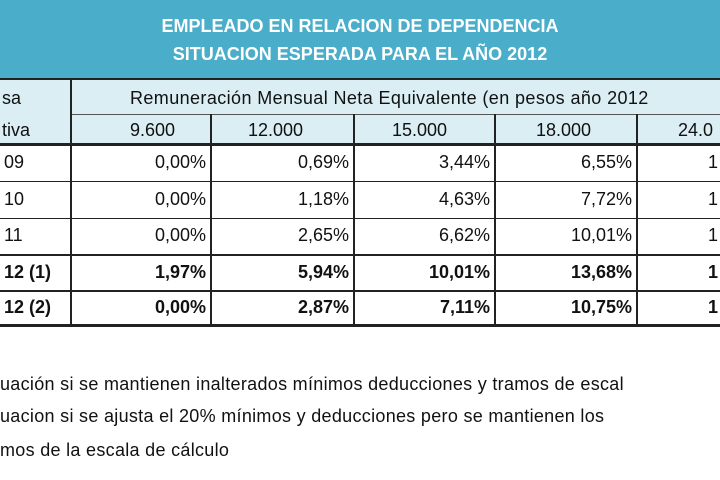 The image size is (720, 480). I want to click on column-header-5: 24.0, so click(696, 130).